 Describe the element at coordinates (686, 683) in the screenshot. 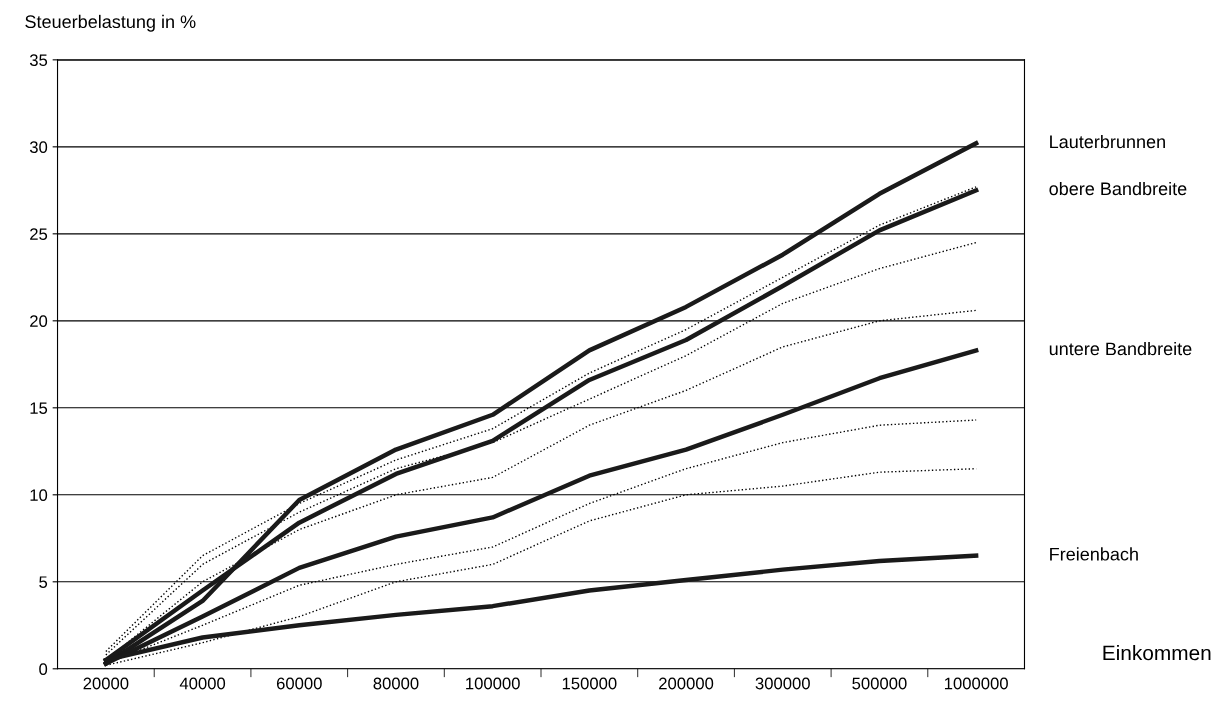

I see `x-tick-label: 200000` at that location.